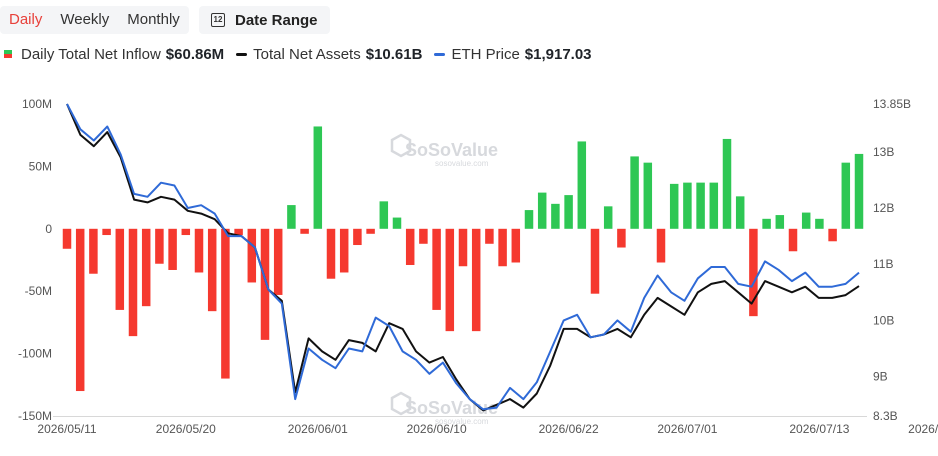 The width and height of the screenshot is (938, 456). What do you see at coordinates (26, 19) in the screenshot?
I see `tab-daily: Daily` at bounding box center [26, 19].